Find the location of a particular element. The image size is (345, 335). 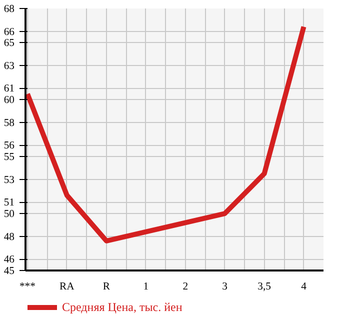

y-tick-label: 68 is located at coordinates (9, 9).